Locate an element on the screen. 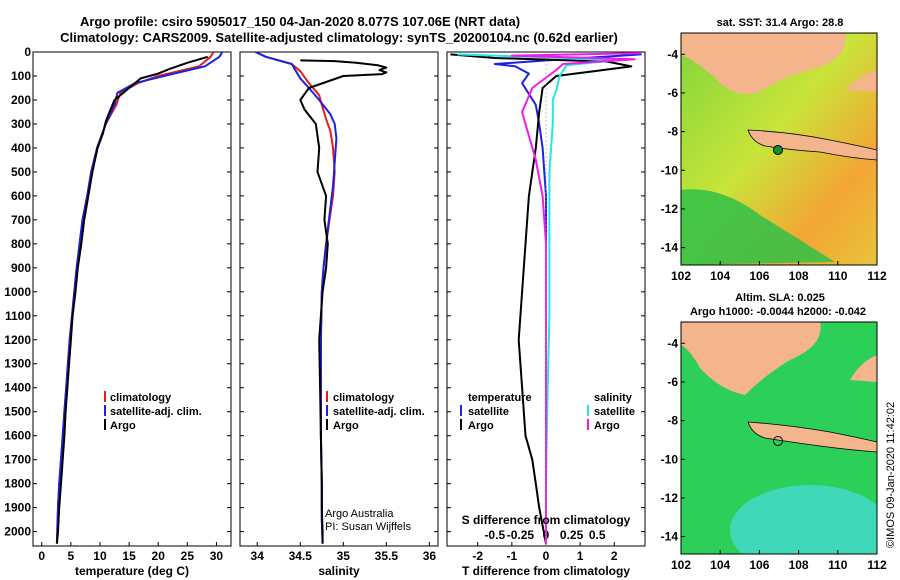 This screenshot has width=900, height=580. temperature-xlabel: temperature (deg C) is located at coordinates (132, 571).